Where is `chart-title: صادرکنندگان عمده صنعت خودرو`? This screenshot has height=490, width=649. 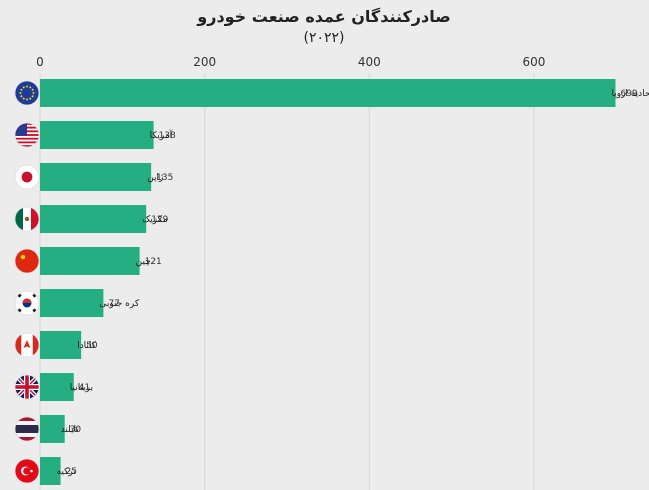 chart-title: صادرکنندگان عمده صنعت خودرو is located at coordinates (323, 16).